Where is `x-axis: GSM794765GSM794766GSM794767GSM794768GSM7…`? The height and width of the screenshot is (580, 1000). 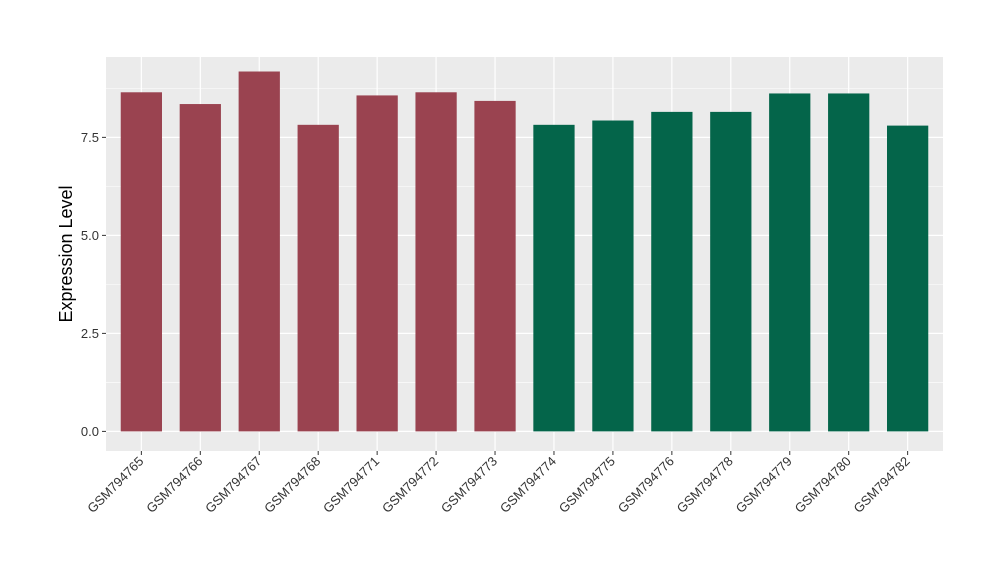 x-axis: GSM794765GSM794766GSM794767GSM794768GSM7… is located at coordinates (498, 483).